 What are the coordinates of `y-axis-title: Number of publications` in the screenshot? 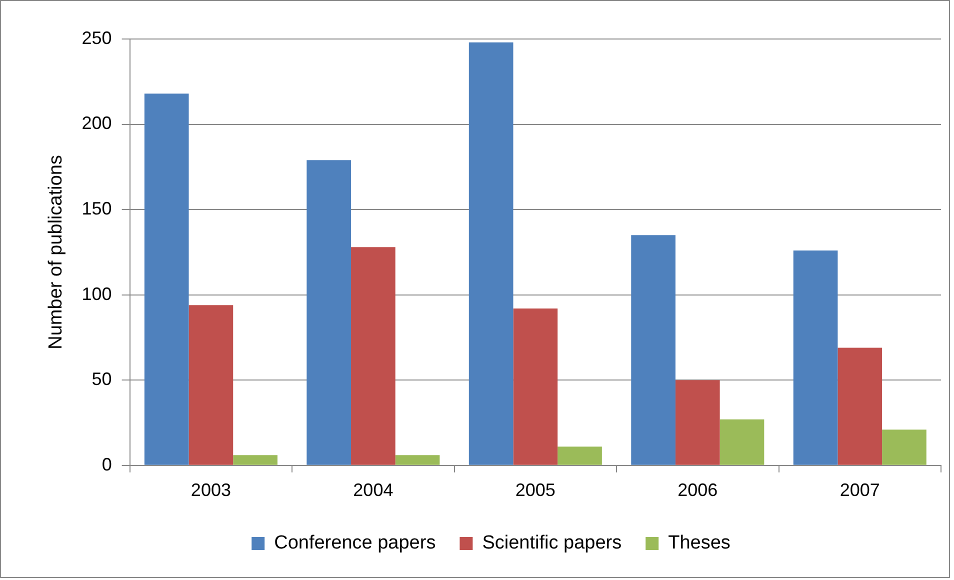 It's located at (56, 252).